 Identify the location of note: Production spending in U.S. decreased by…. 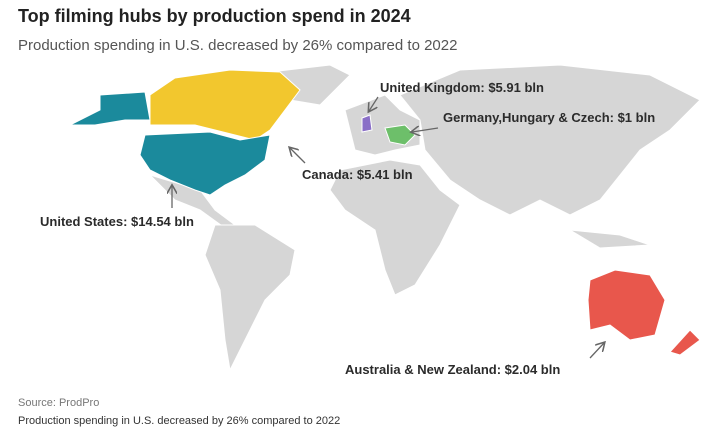
(179, 421).